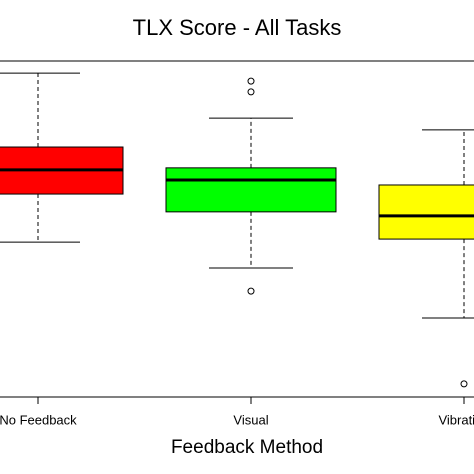  What do you see at coordinates (247, 447) in the screenshot?
I see `x-axis-label: Feedback Method` at bounding box center [247, 447].